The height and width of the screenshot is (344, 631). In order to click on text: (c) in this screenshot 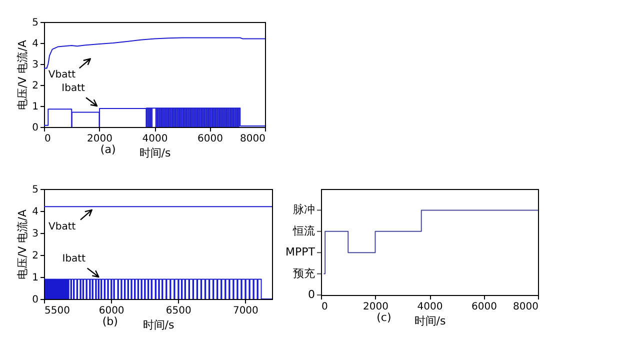, I will do `click(384, 317)`.